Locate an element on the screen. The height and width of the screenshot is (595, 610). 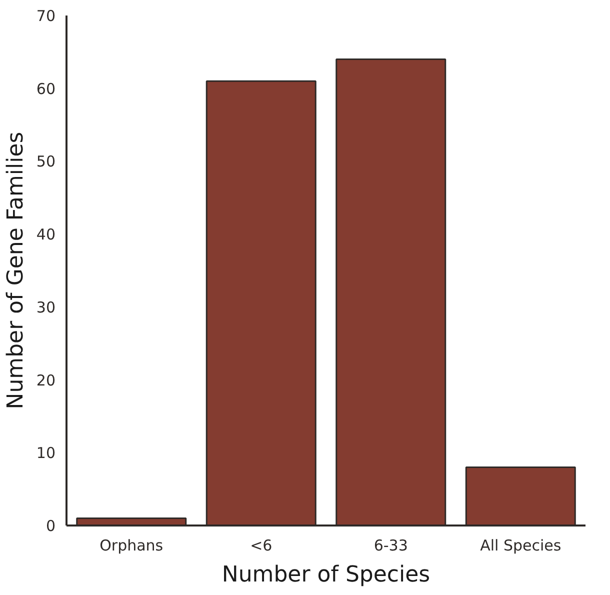
x-axis-title: Number of Species is located at coordinates (326, 575).